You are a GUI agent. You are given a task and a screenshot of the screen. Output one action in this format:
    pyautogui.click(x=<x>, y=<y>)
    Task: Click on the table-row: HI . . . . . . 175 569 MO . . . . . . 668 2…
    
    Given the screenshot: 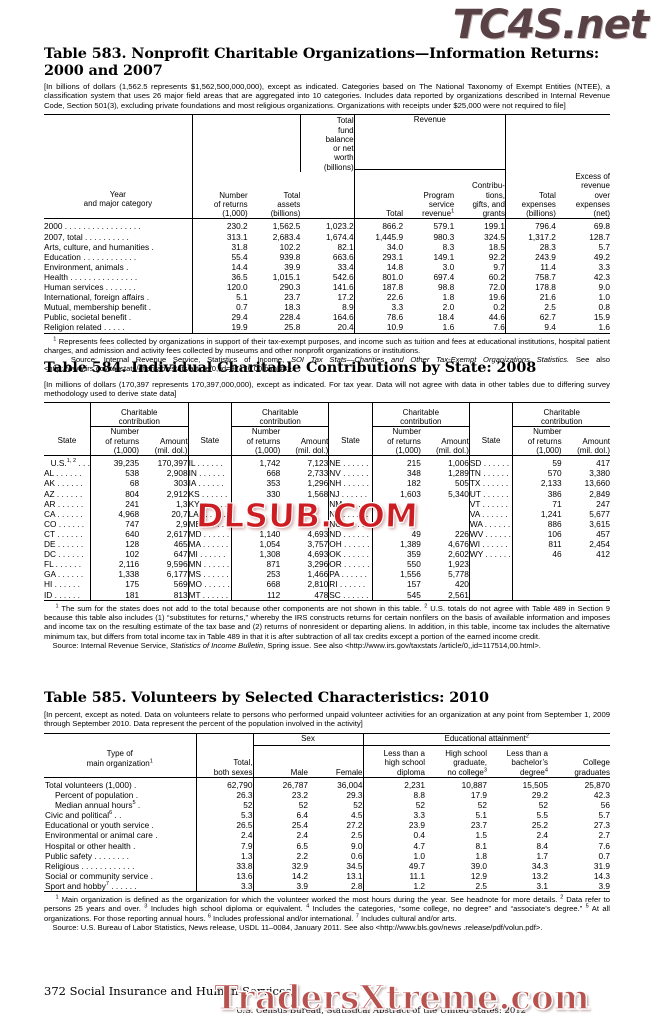 What is the action you would take?
    pyautogui.click(x=327, y=584)
    